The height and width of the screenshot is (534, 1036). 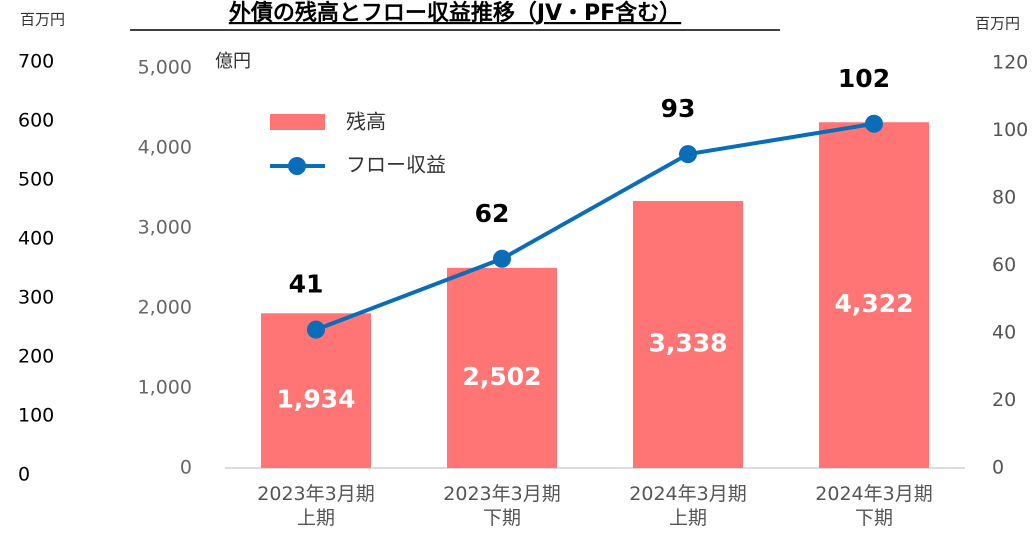 What do you see at coordinates (502, 506) in the screenshot?
I see `x-tick-label: 2023年3月期 下期` at bounding box center [502, 506].